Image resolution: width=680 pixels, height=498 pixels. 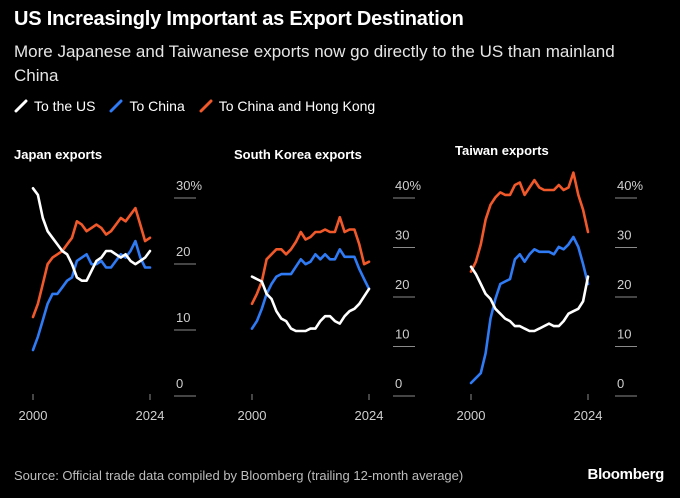 What do you see at coordinates (58, 154) in the screenshot?
I see `panel-title: Japan exports` at bounding box center [58, 154].